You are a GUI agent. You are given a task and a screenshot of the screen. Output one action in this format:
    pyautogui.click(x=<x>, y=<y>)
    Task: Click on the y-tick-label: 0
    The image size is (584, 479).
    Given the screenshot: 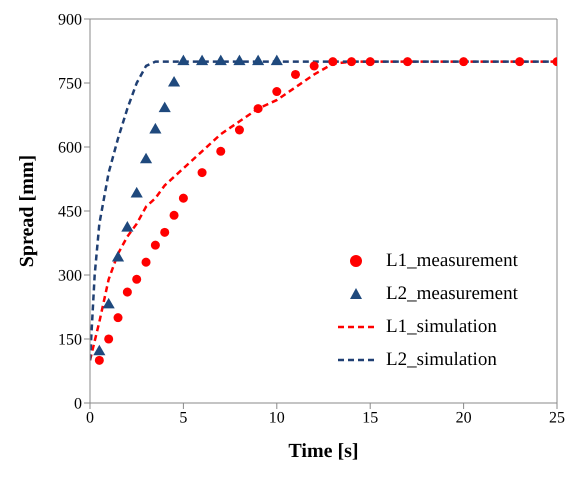 What is the action you would take?
    pyautogui.click(x=78, y=404)
    